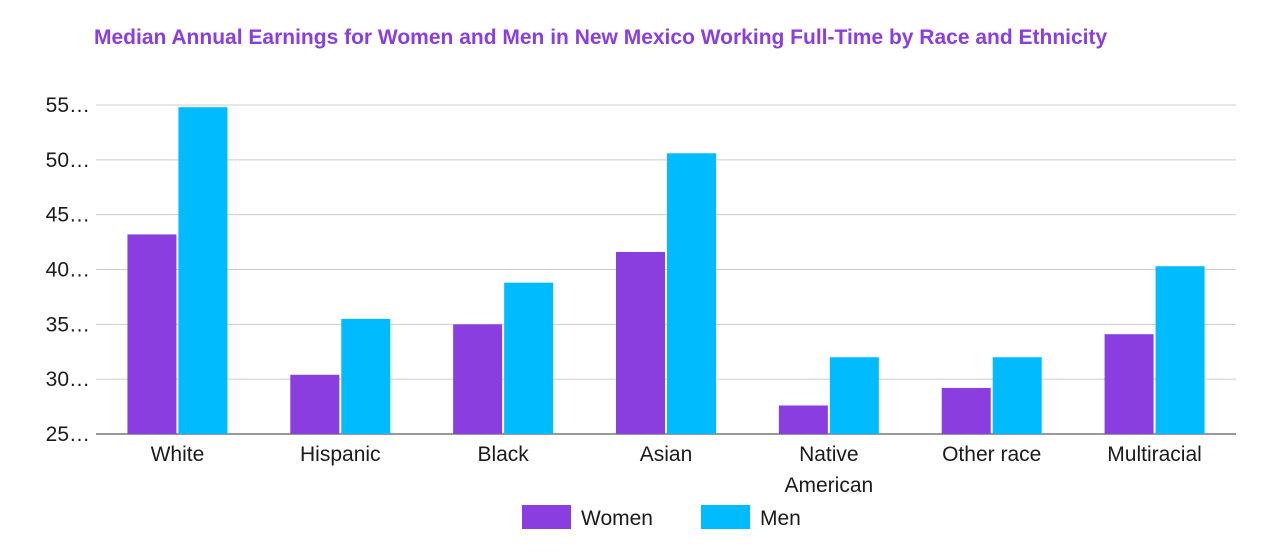 Image resolution: width=1280 pixels, height=558 pixels. I want to click on category-label: Native, so click(829, 454).